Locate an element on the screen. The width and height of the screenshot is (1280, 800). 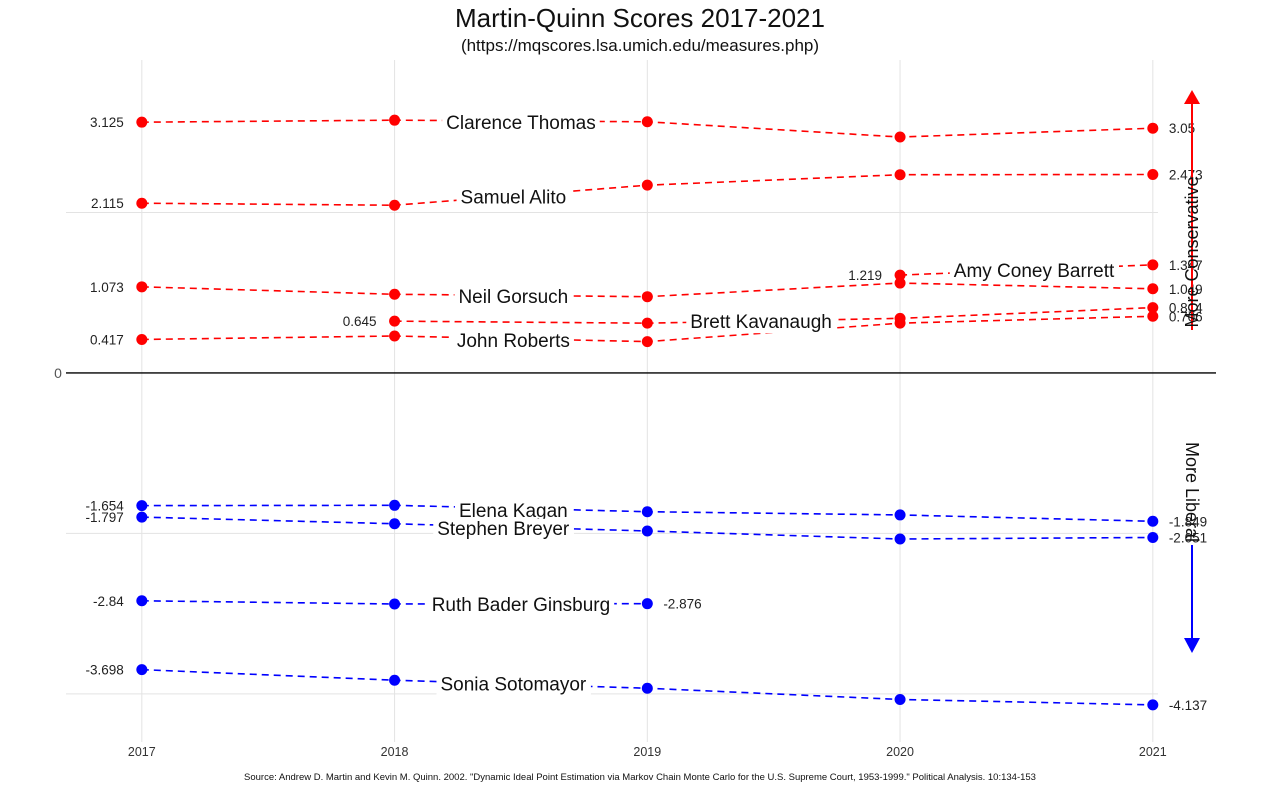
justice-name-label: Stephen Breyer is located at coordinates (503, 529).